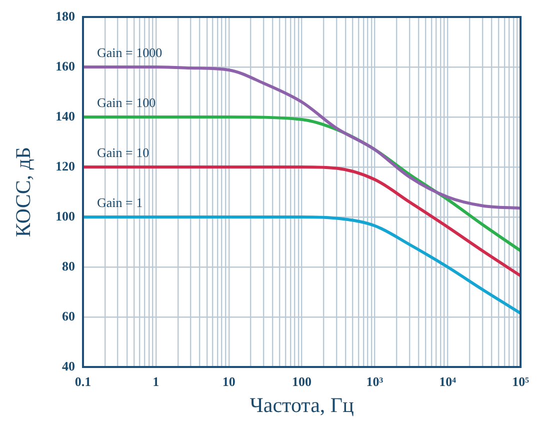 This screenshot has width=537, height=433. Describe the element at coordinates (120, 202) in the screenshot. I see `series-label: Gain = 1` at that location.